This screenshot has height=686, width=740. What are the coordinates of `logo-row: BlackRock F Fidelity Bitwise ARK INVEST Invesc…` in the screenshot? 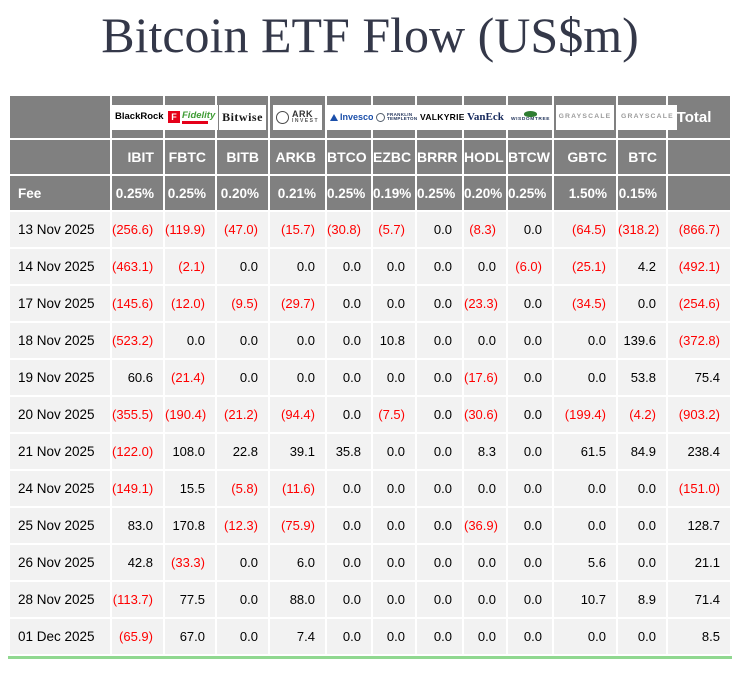 It's located at (370, 117).